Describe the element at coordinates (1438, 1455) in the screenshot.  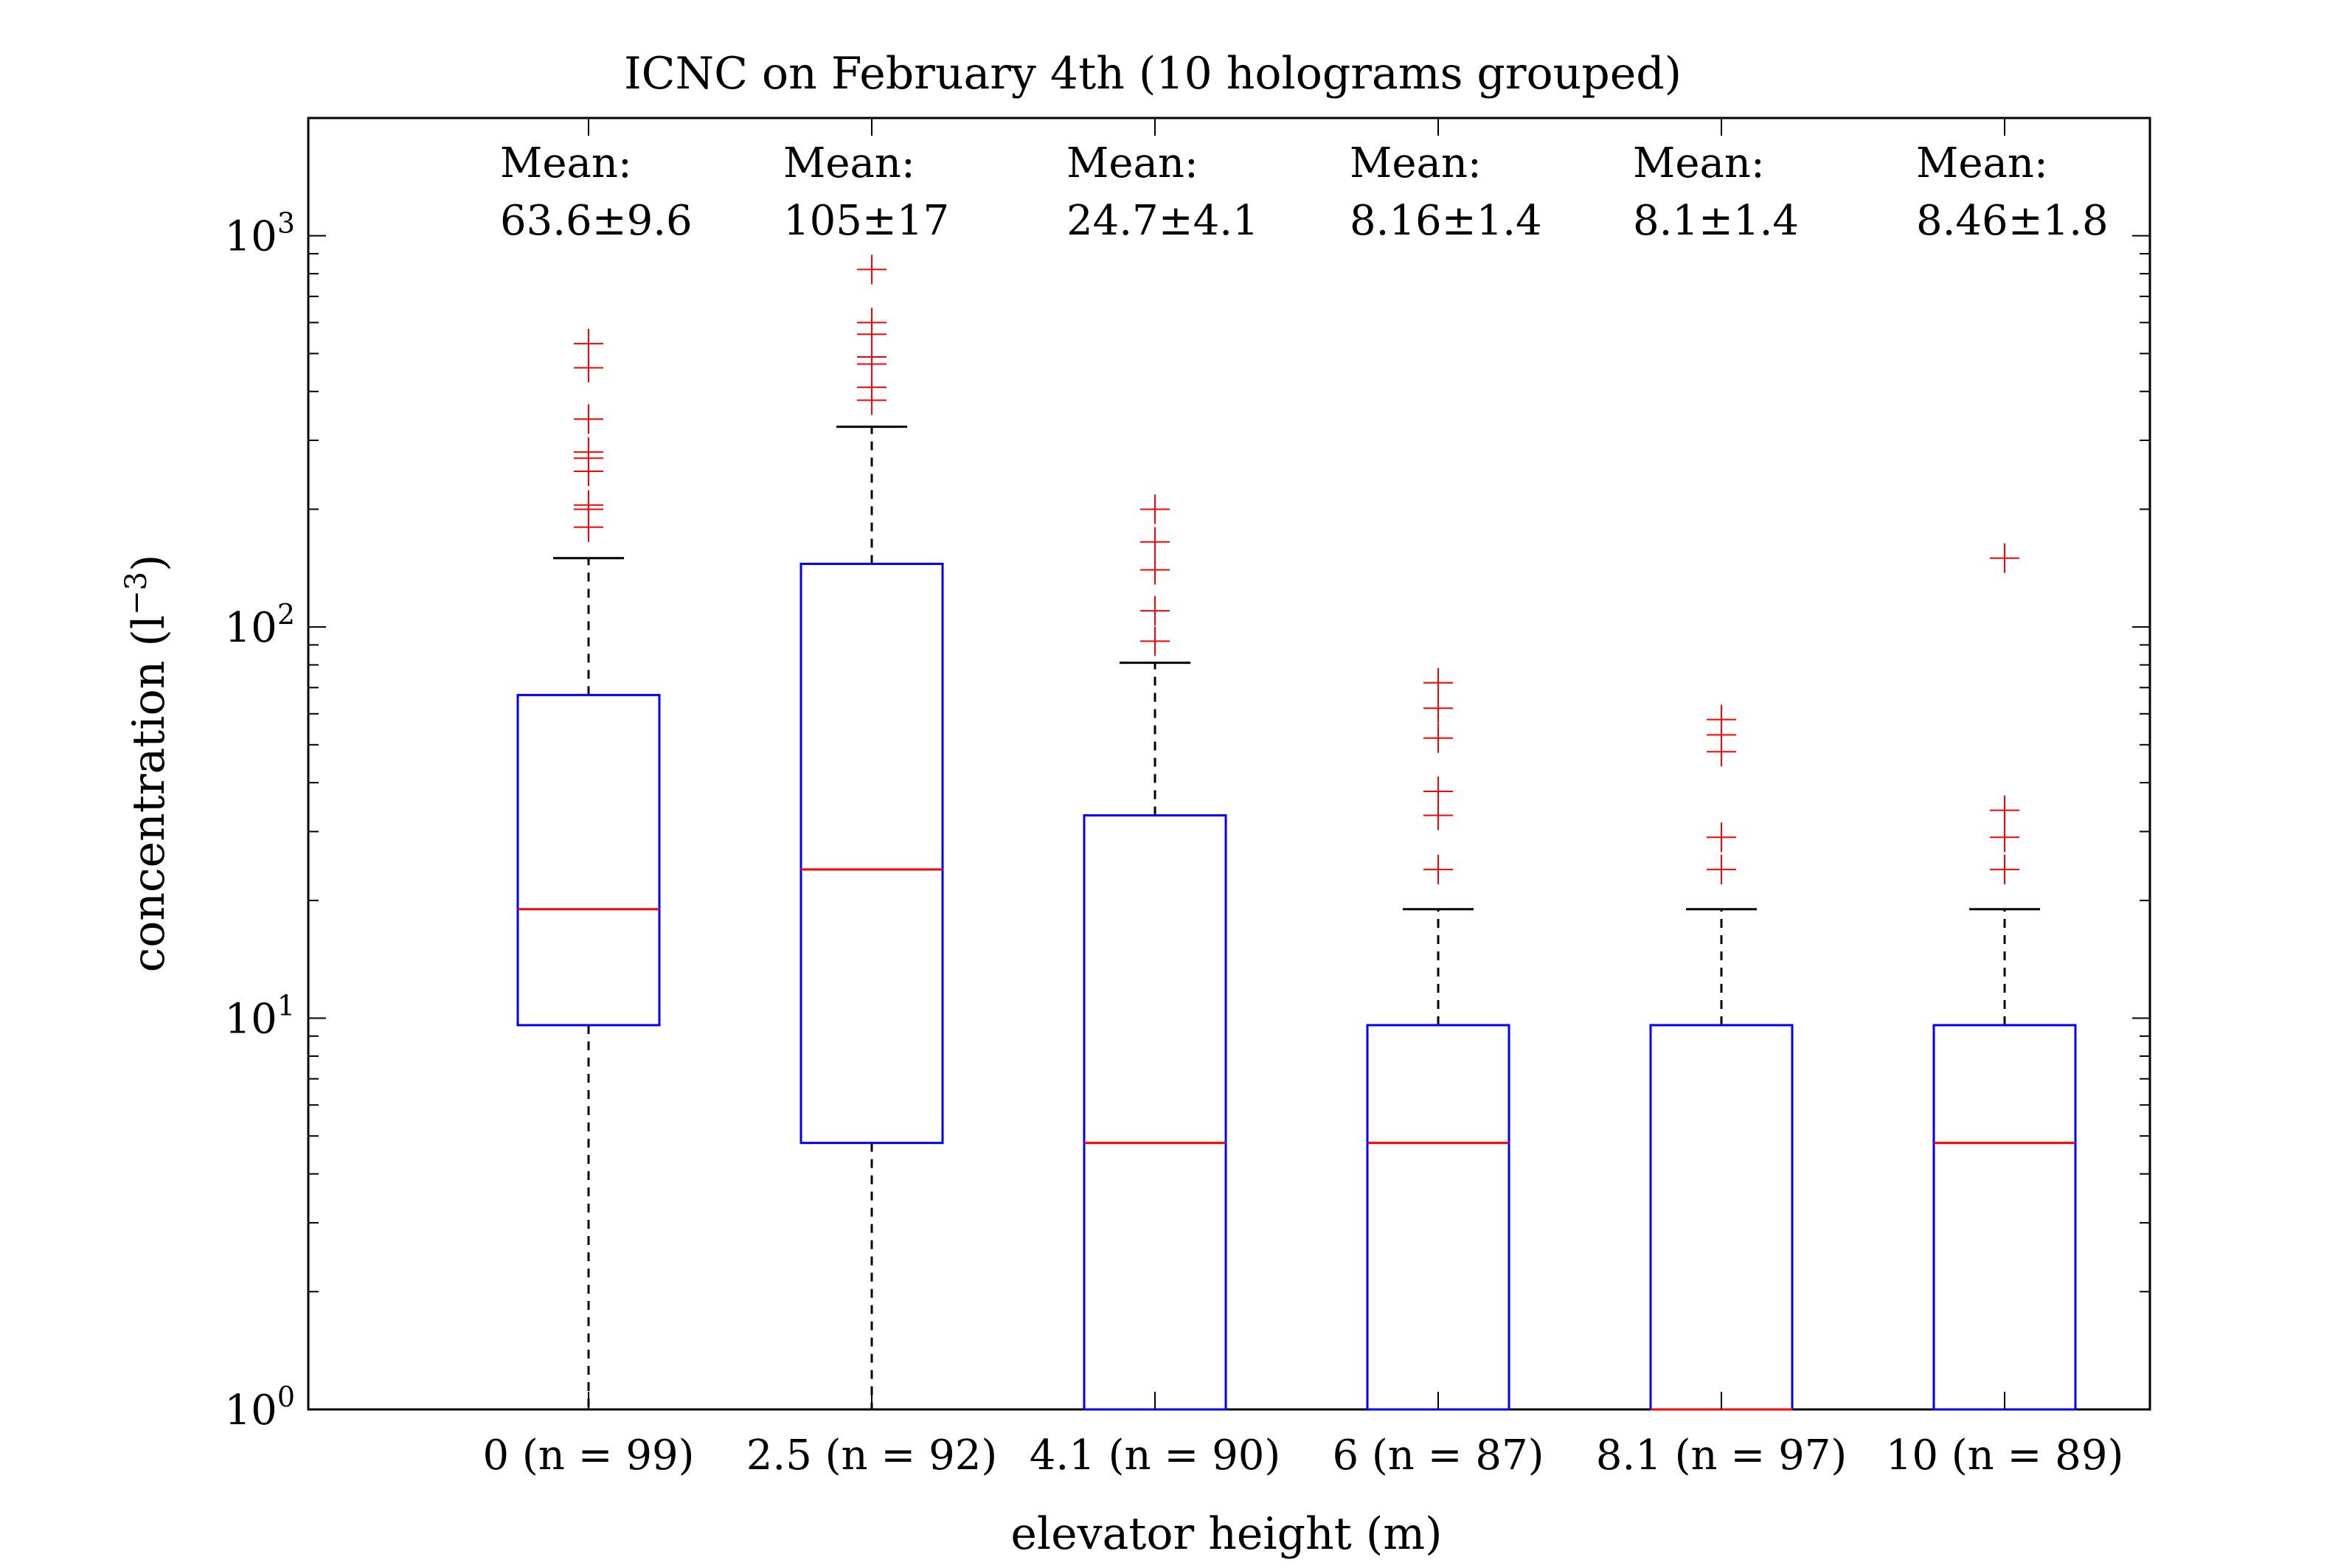
I see `x-tick-label: 6 (n = 87)` at that location.